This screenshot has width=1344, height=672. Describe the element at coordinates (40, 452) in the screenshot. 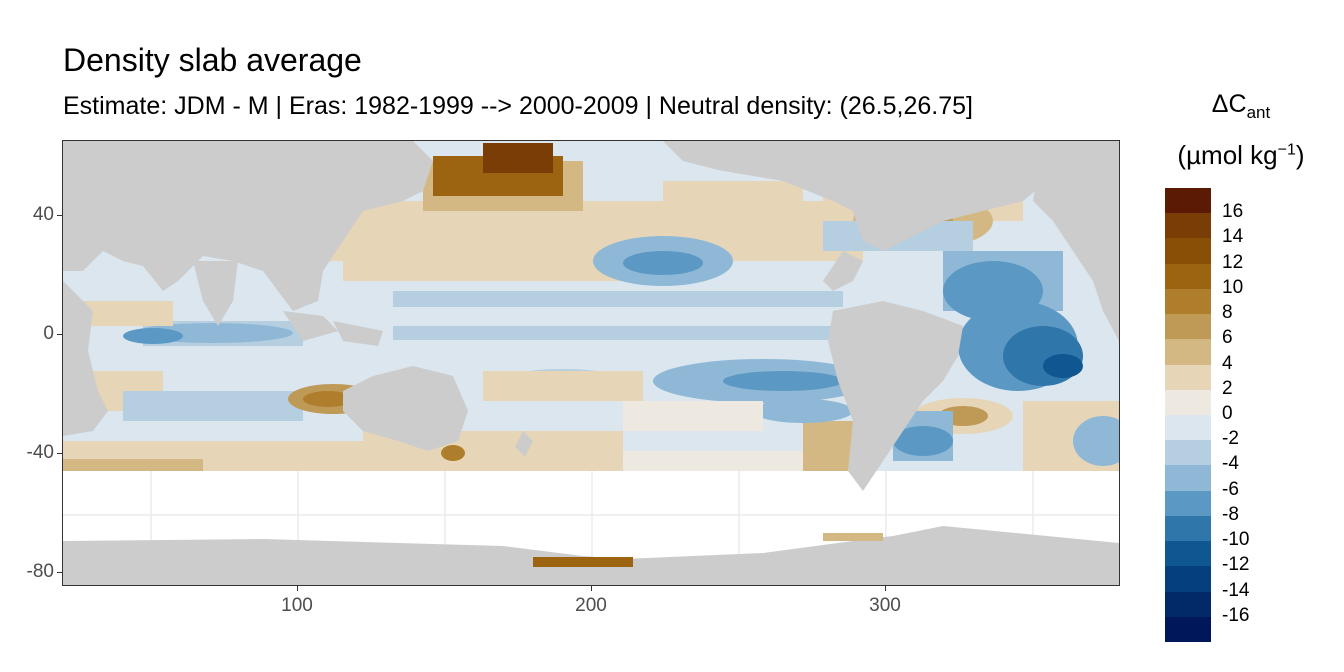

I see `y-tick-label: -40` at that location.